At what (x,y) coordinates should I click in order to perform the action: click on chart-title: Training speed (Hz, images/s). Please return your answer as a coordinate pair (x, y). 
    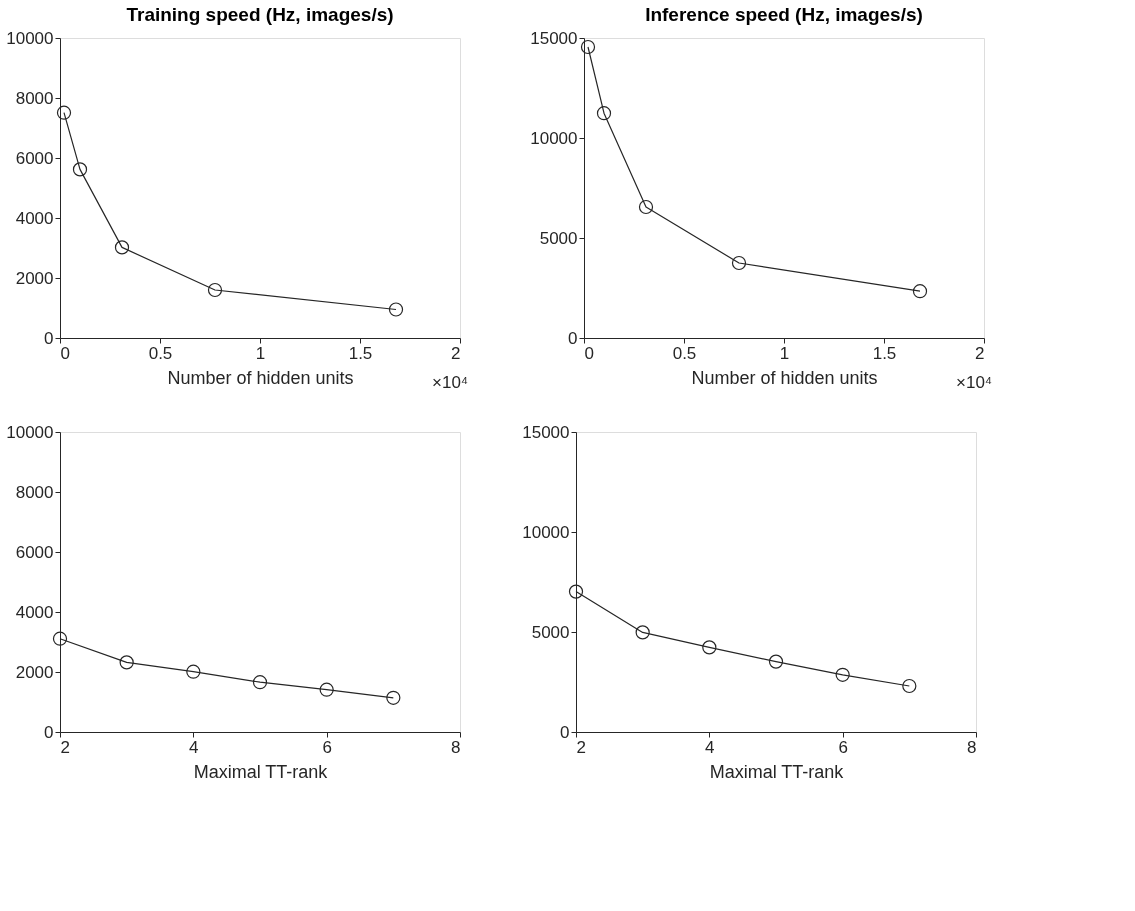
    Looking at the image, I should click on (260, 14).